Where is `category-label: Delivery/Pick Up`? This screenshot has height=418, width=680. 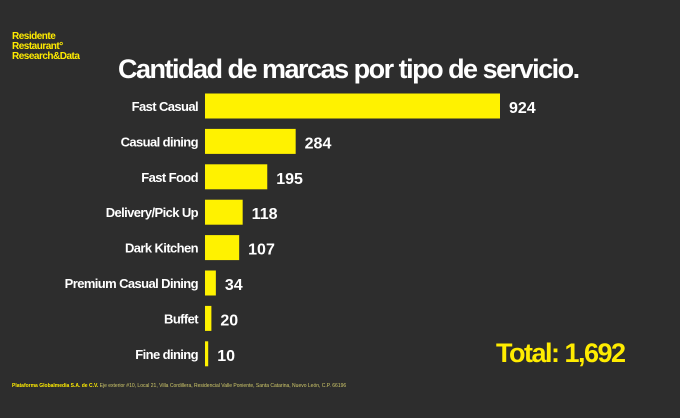
category-label: Delivery/Pick Up is located at coordinates (152, 212).